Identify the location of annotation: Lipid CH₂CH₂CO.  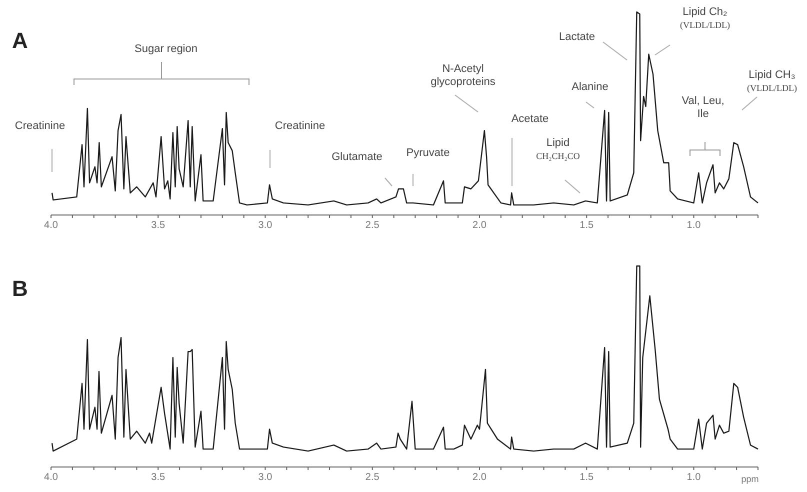
(558, 149).